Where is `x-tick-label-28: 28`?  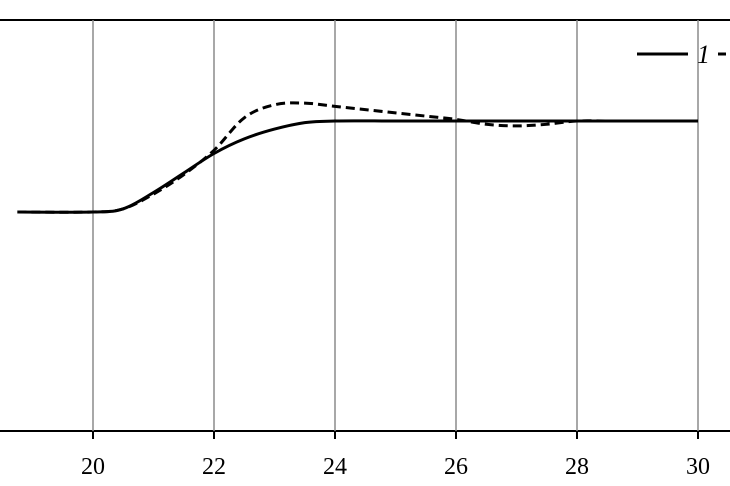 x-tick-label-28: 28 is located at coordinates (577, 467).